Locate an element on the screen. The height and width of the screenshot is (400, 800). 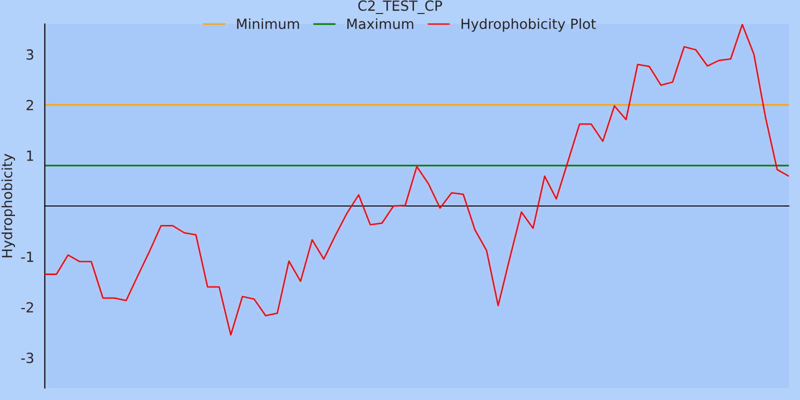
legend-label: Minimum is located at coordinates (268, 24).